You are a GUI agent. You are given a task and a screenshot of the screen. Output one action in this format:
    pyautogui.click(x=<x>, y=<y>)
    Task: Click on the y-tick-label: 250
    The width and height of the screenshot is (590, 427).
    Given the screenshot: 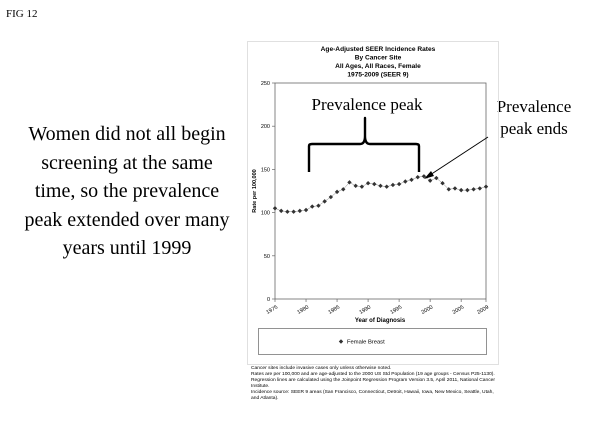 What is the action you would take?
    pyautogui.click(x=265, y=84)
    